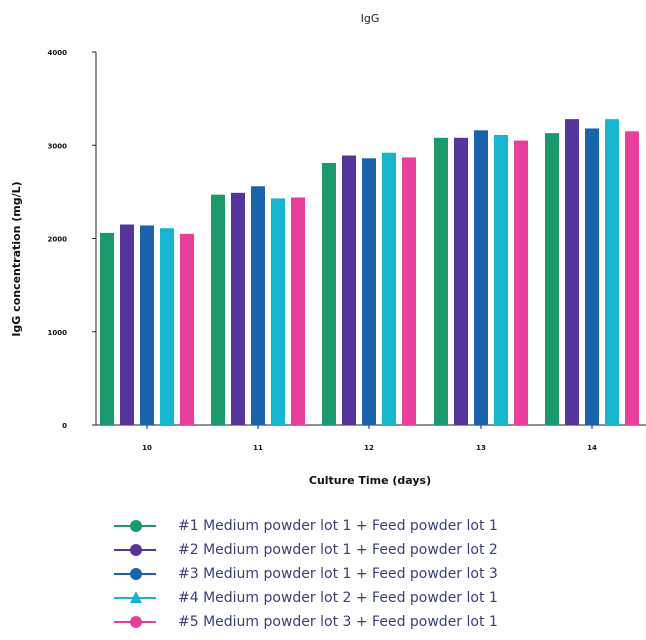 This screenshot has height=640, width=646. Describe the element at coordinates (258, 448) in the screenshot. I see `x-tick-label: 11` at that location.